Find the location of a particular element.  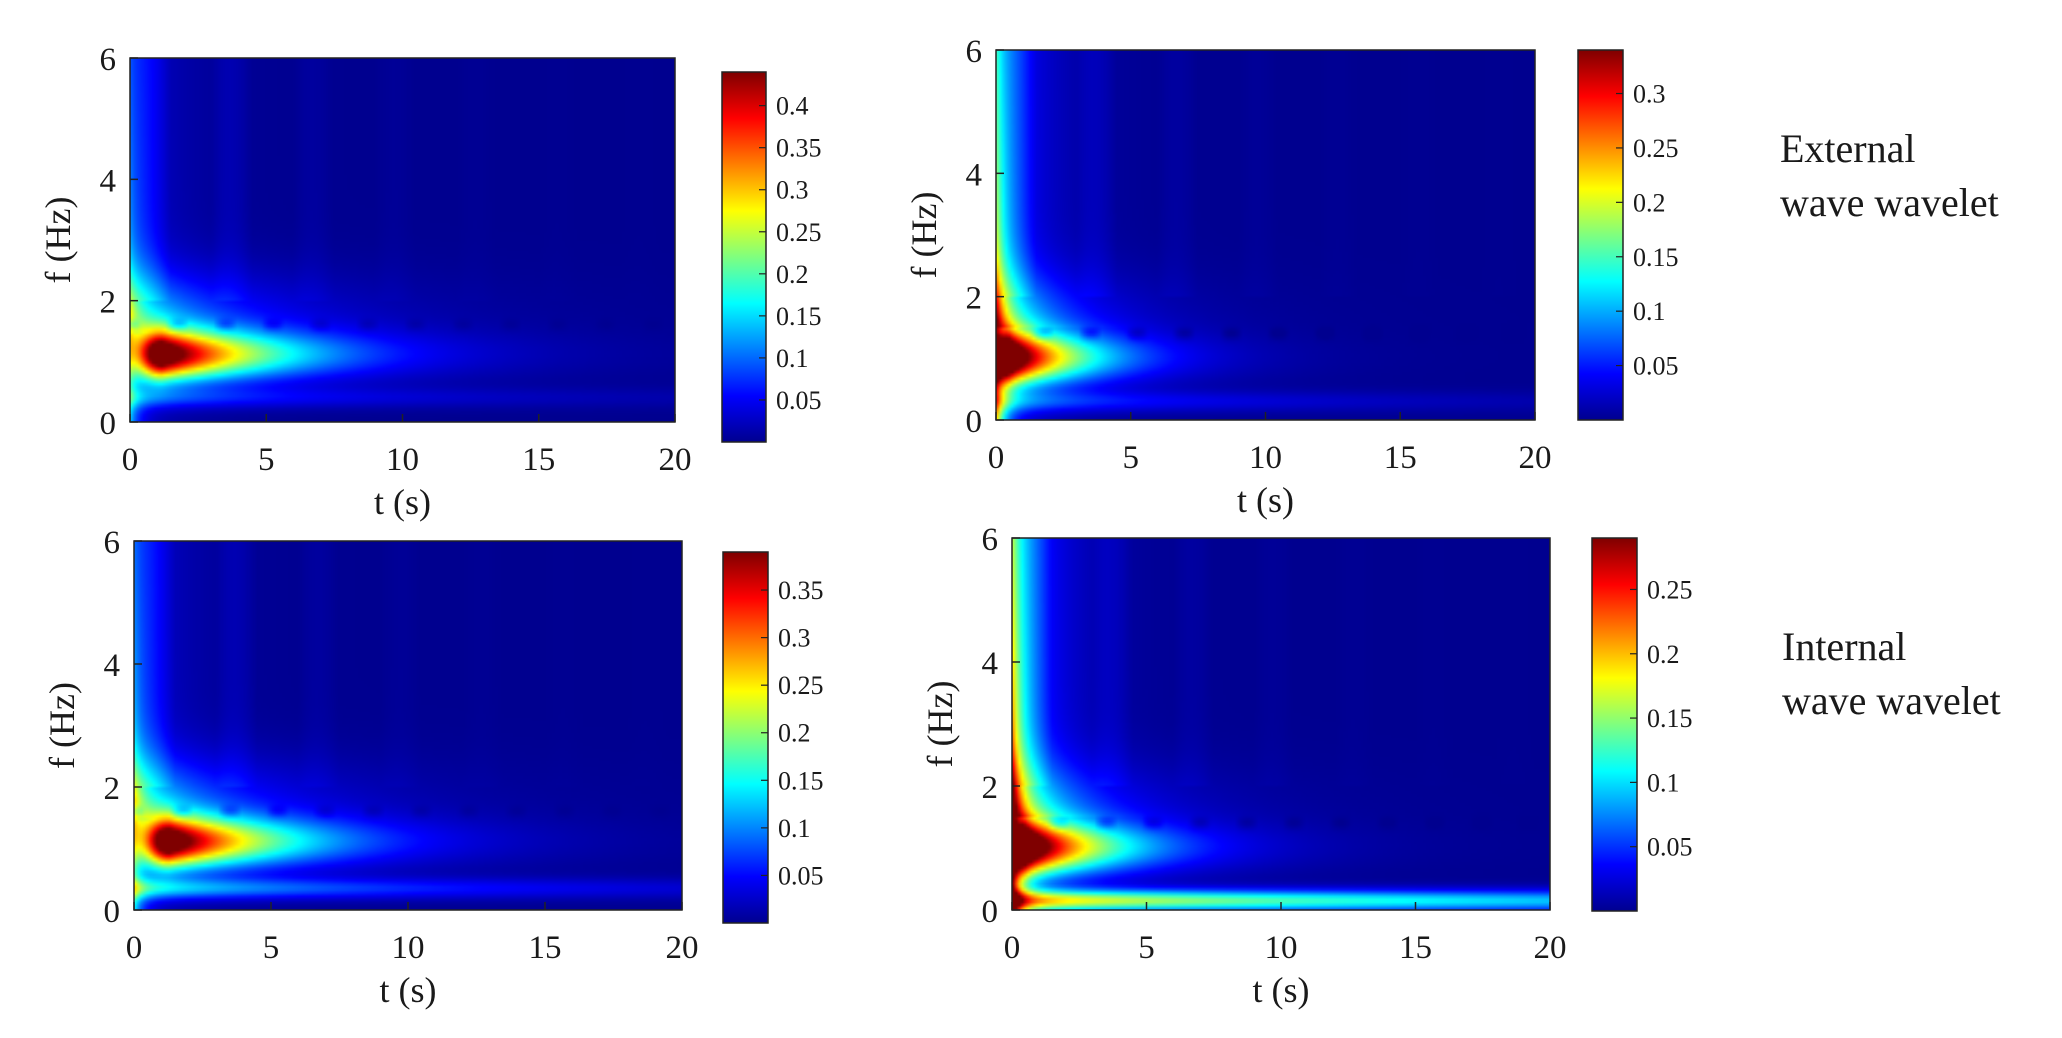

heatmap-top-left is located at coordinates (402, 240).